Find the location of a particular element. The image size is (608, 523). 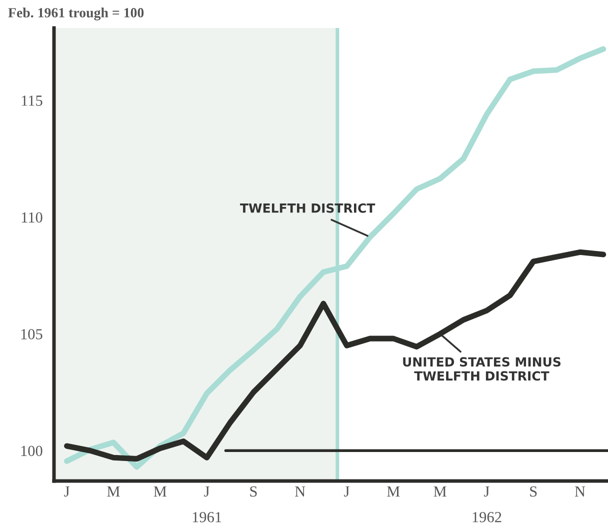

y-tick-label: 100 is located at coordinates (31, 451).